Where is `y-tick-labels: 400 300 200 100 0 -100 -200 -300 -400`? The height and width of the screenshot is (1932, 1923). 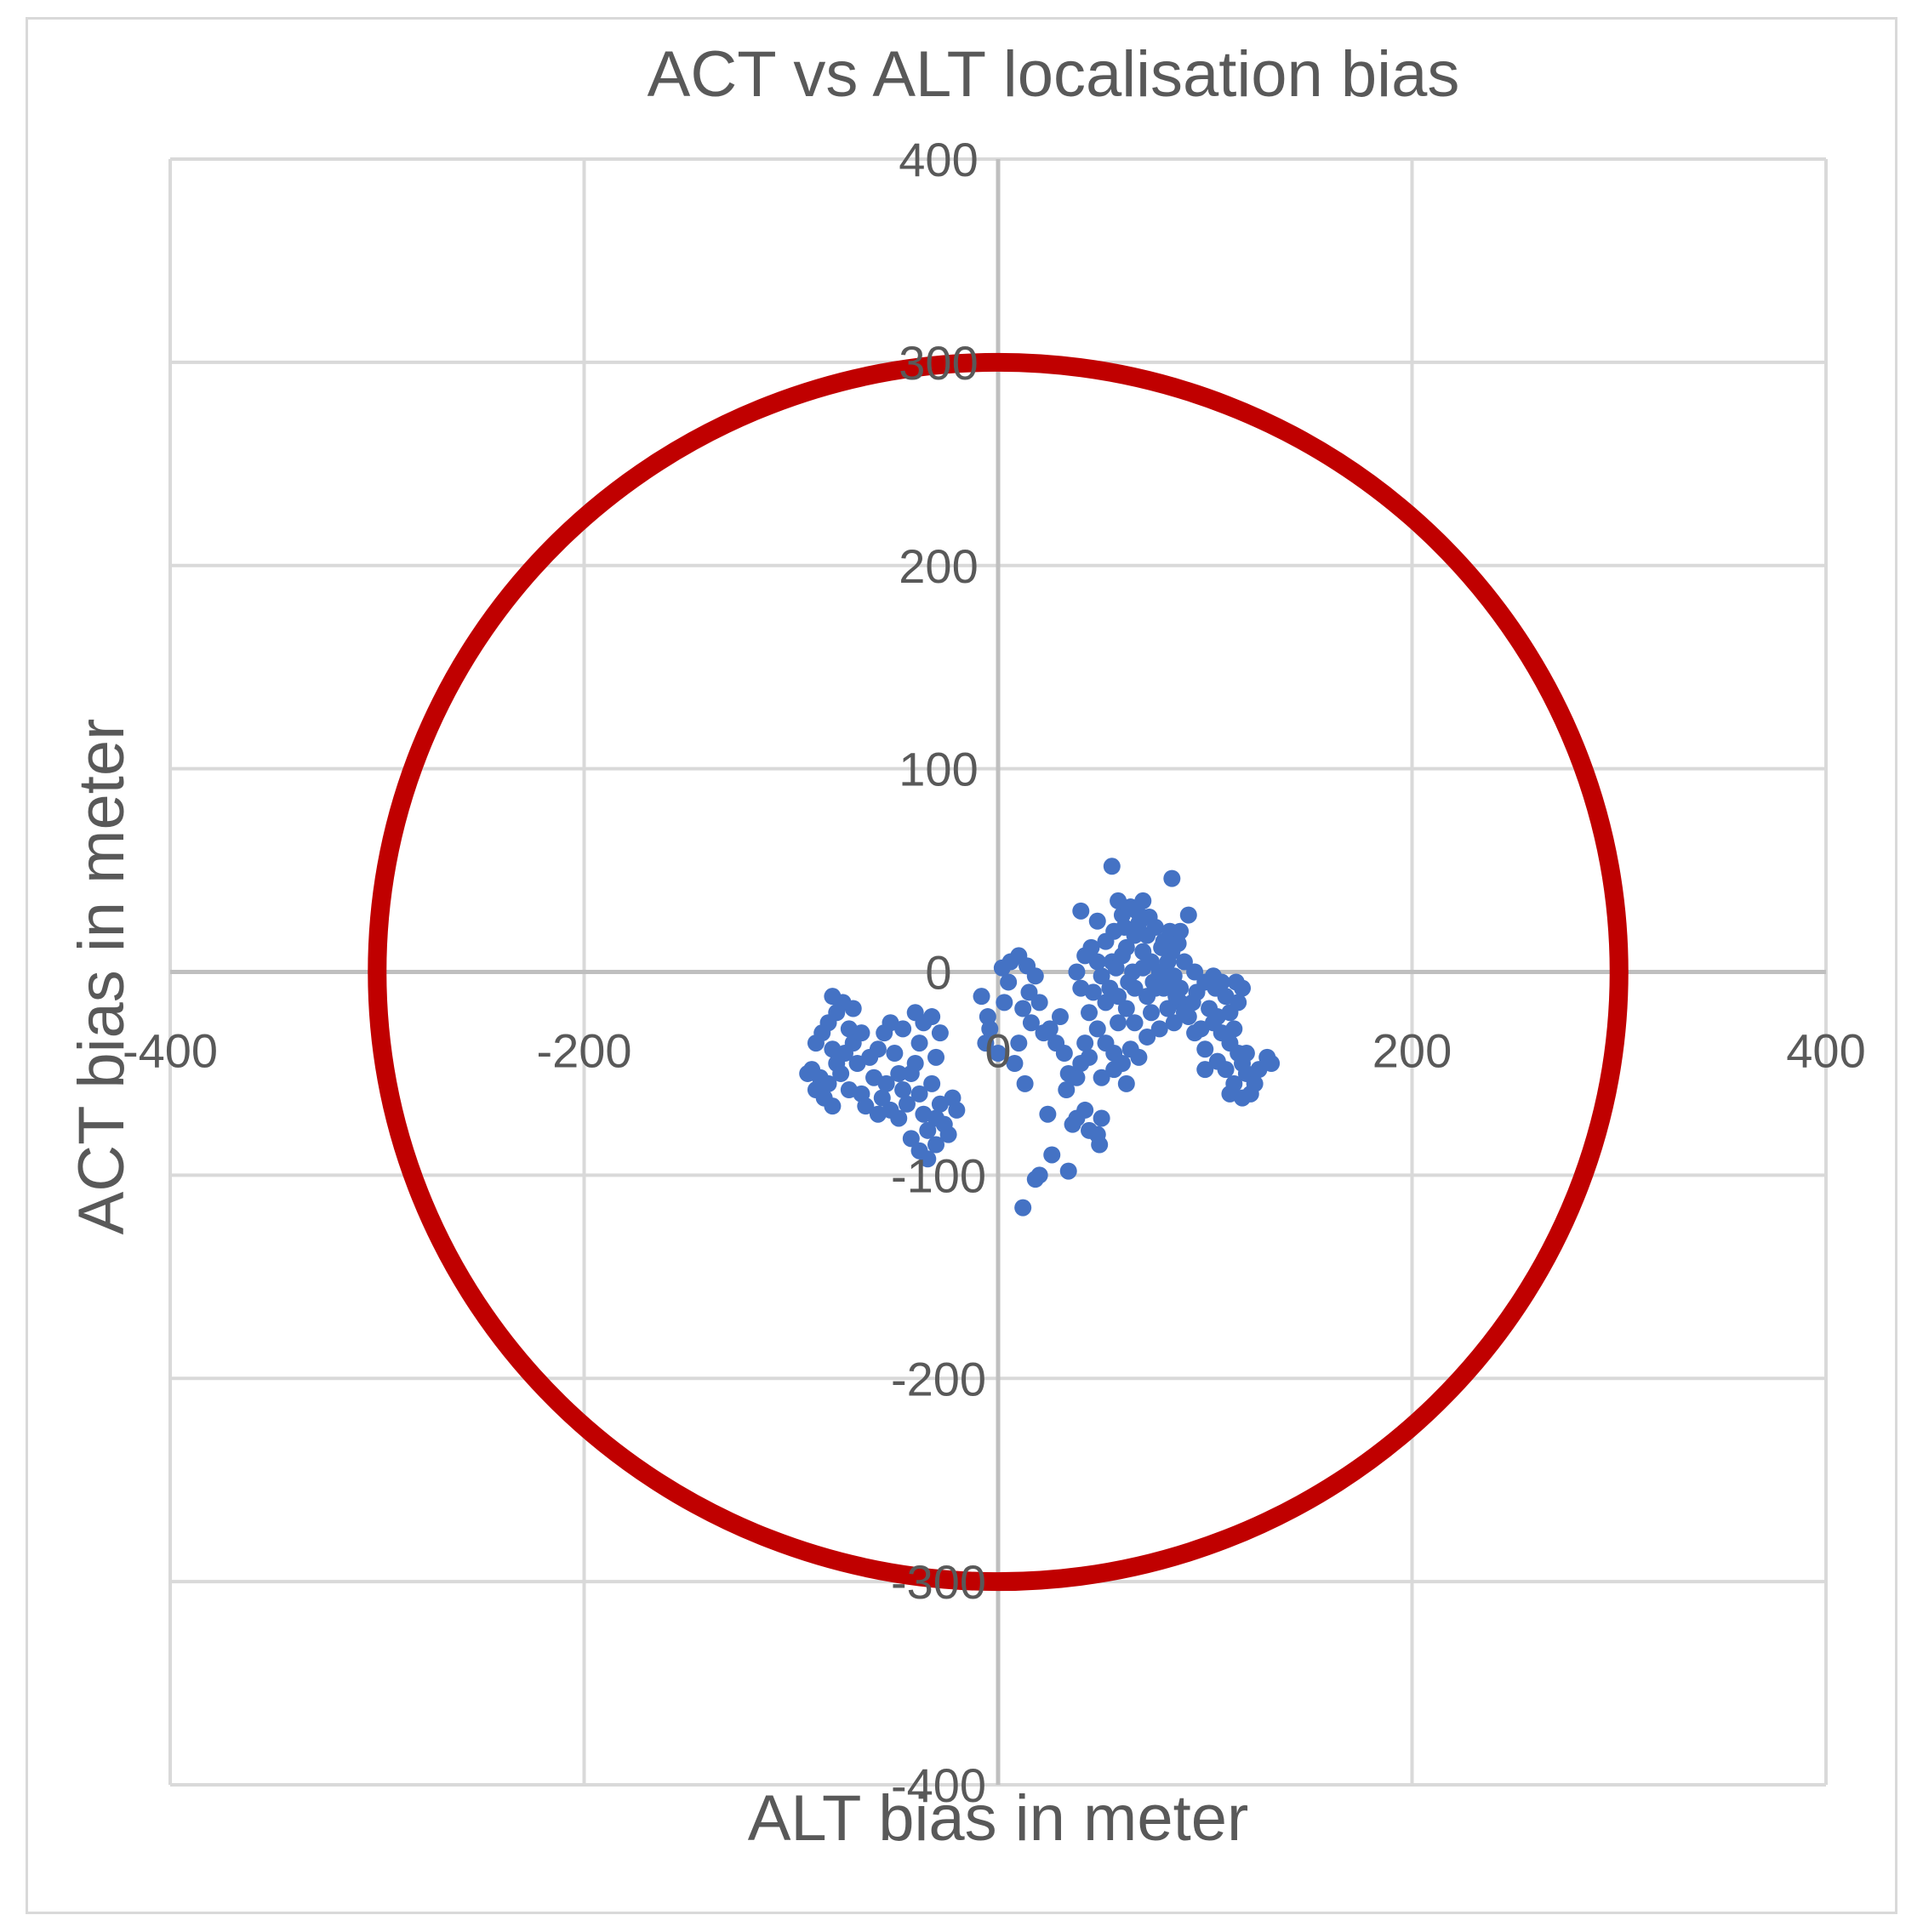
y-tick-labels: 400 300 200 100 0 -100 -200 -300 -400 is located at coordinates (938, 972).